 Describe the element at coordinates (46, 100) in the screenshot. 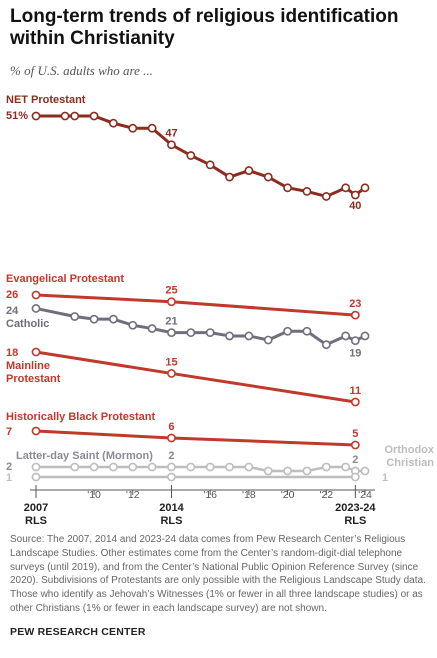

I see `net-protestant-name-label: NET Protestant` at that location.